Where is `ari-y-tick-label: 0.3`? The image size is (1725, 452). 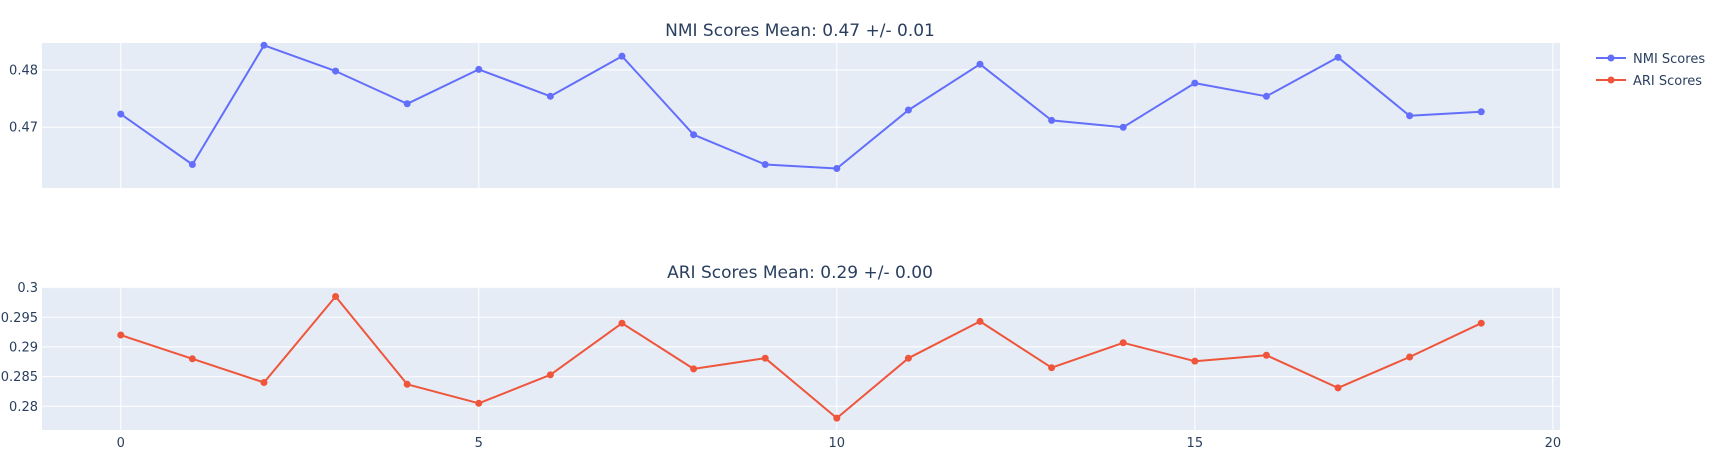
ari-y-tick-label: 0.3 is located at coordinates (27, 288).